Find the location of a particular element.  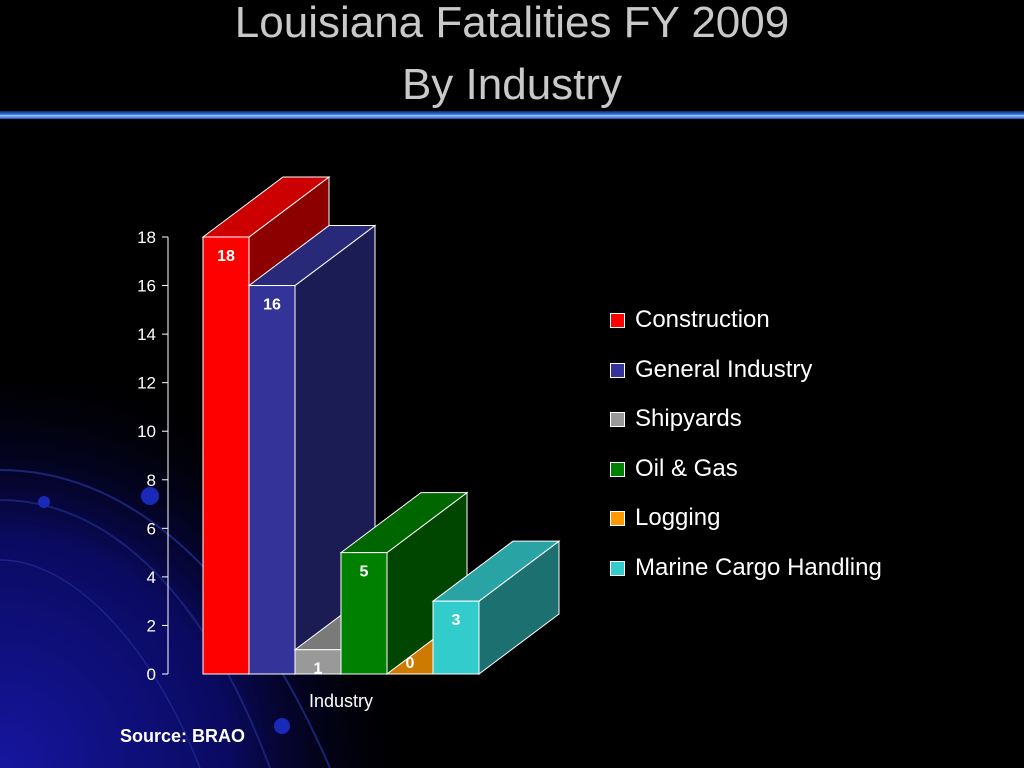

y-tick-label: 8 is located at coordinates (151, 480).